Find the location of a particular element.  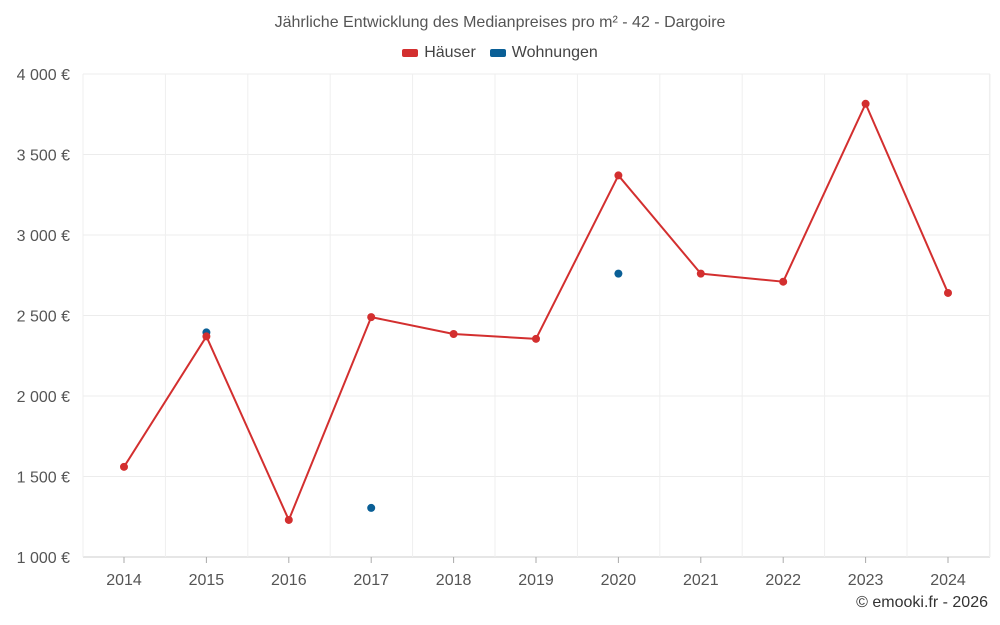

x-tick-label: 2021 is located at coordinates (701, 580).